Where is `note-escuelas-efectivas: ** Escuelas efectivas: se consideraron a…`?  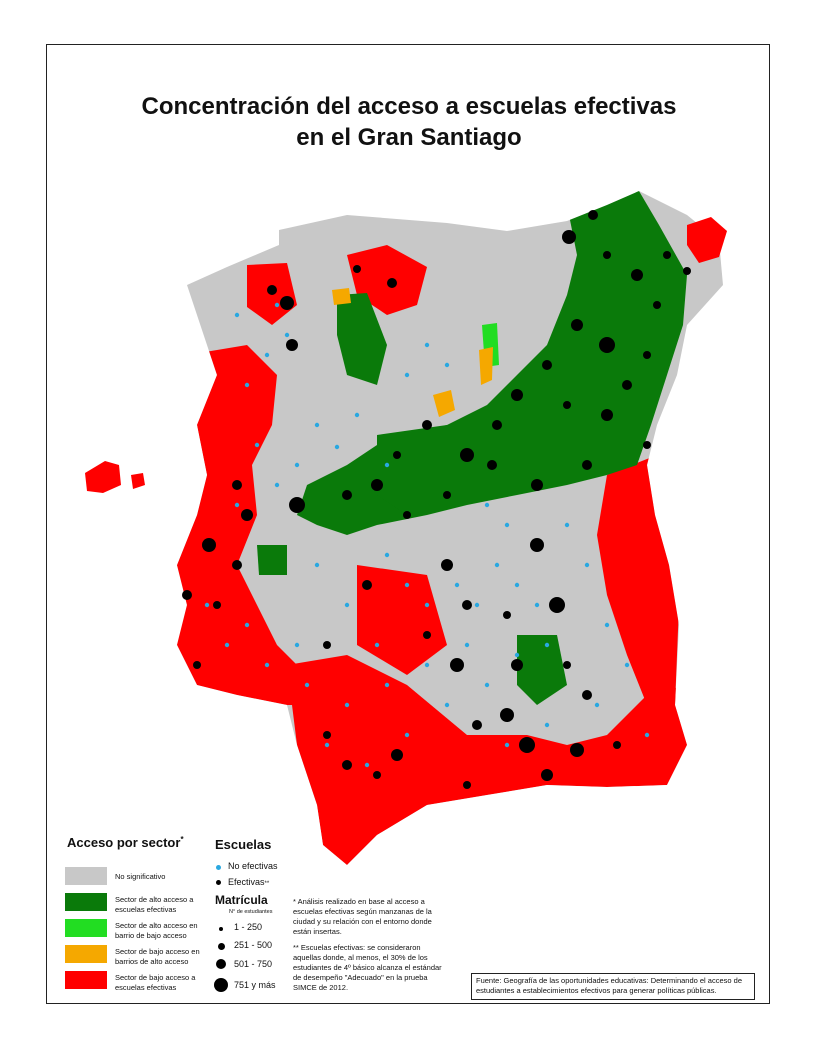
note-escuelas-efectivas: ** Escuelas efectivas: se consideraron a… is located at coordinates (367, 967).